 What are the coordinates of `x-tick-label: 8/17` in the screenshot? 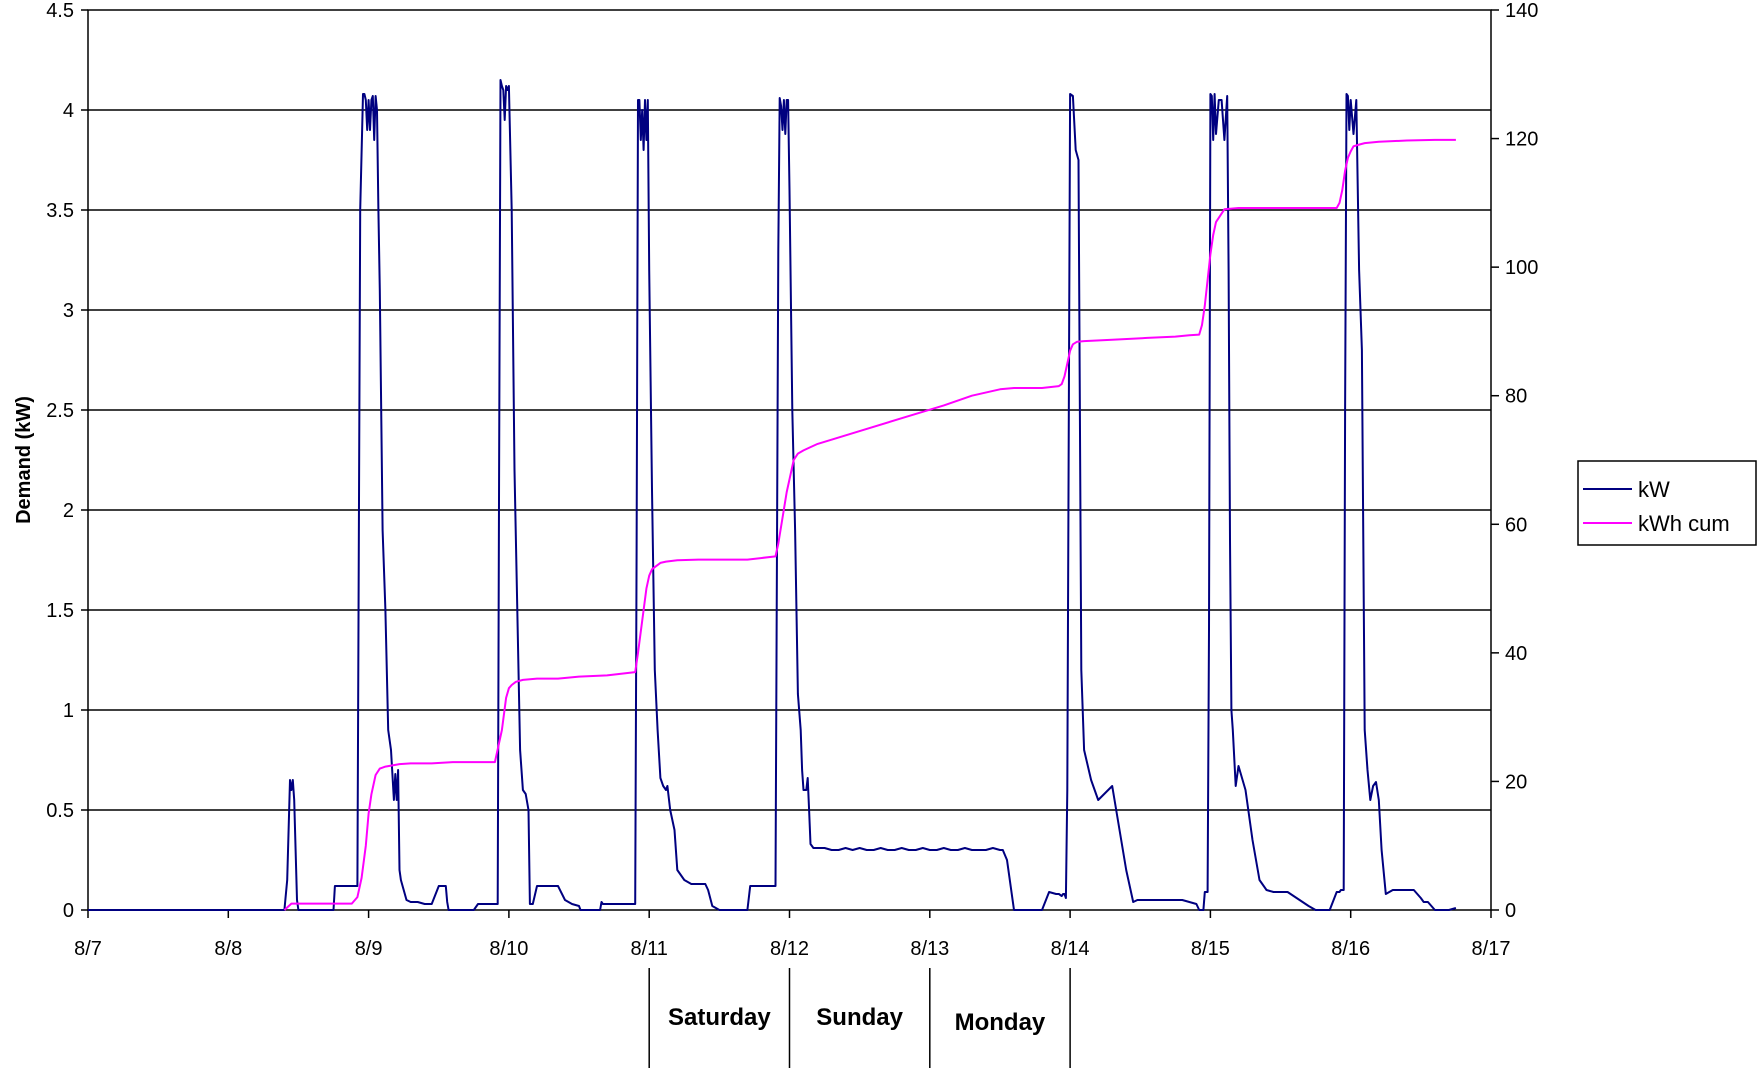 It's located at (1491, 949).